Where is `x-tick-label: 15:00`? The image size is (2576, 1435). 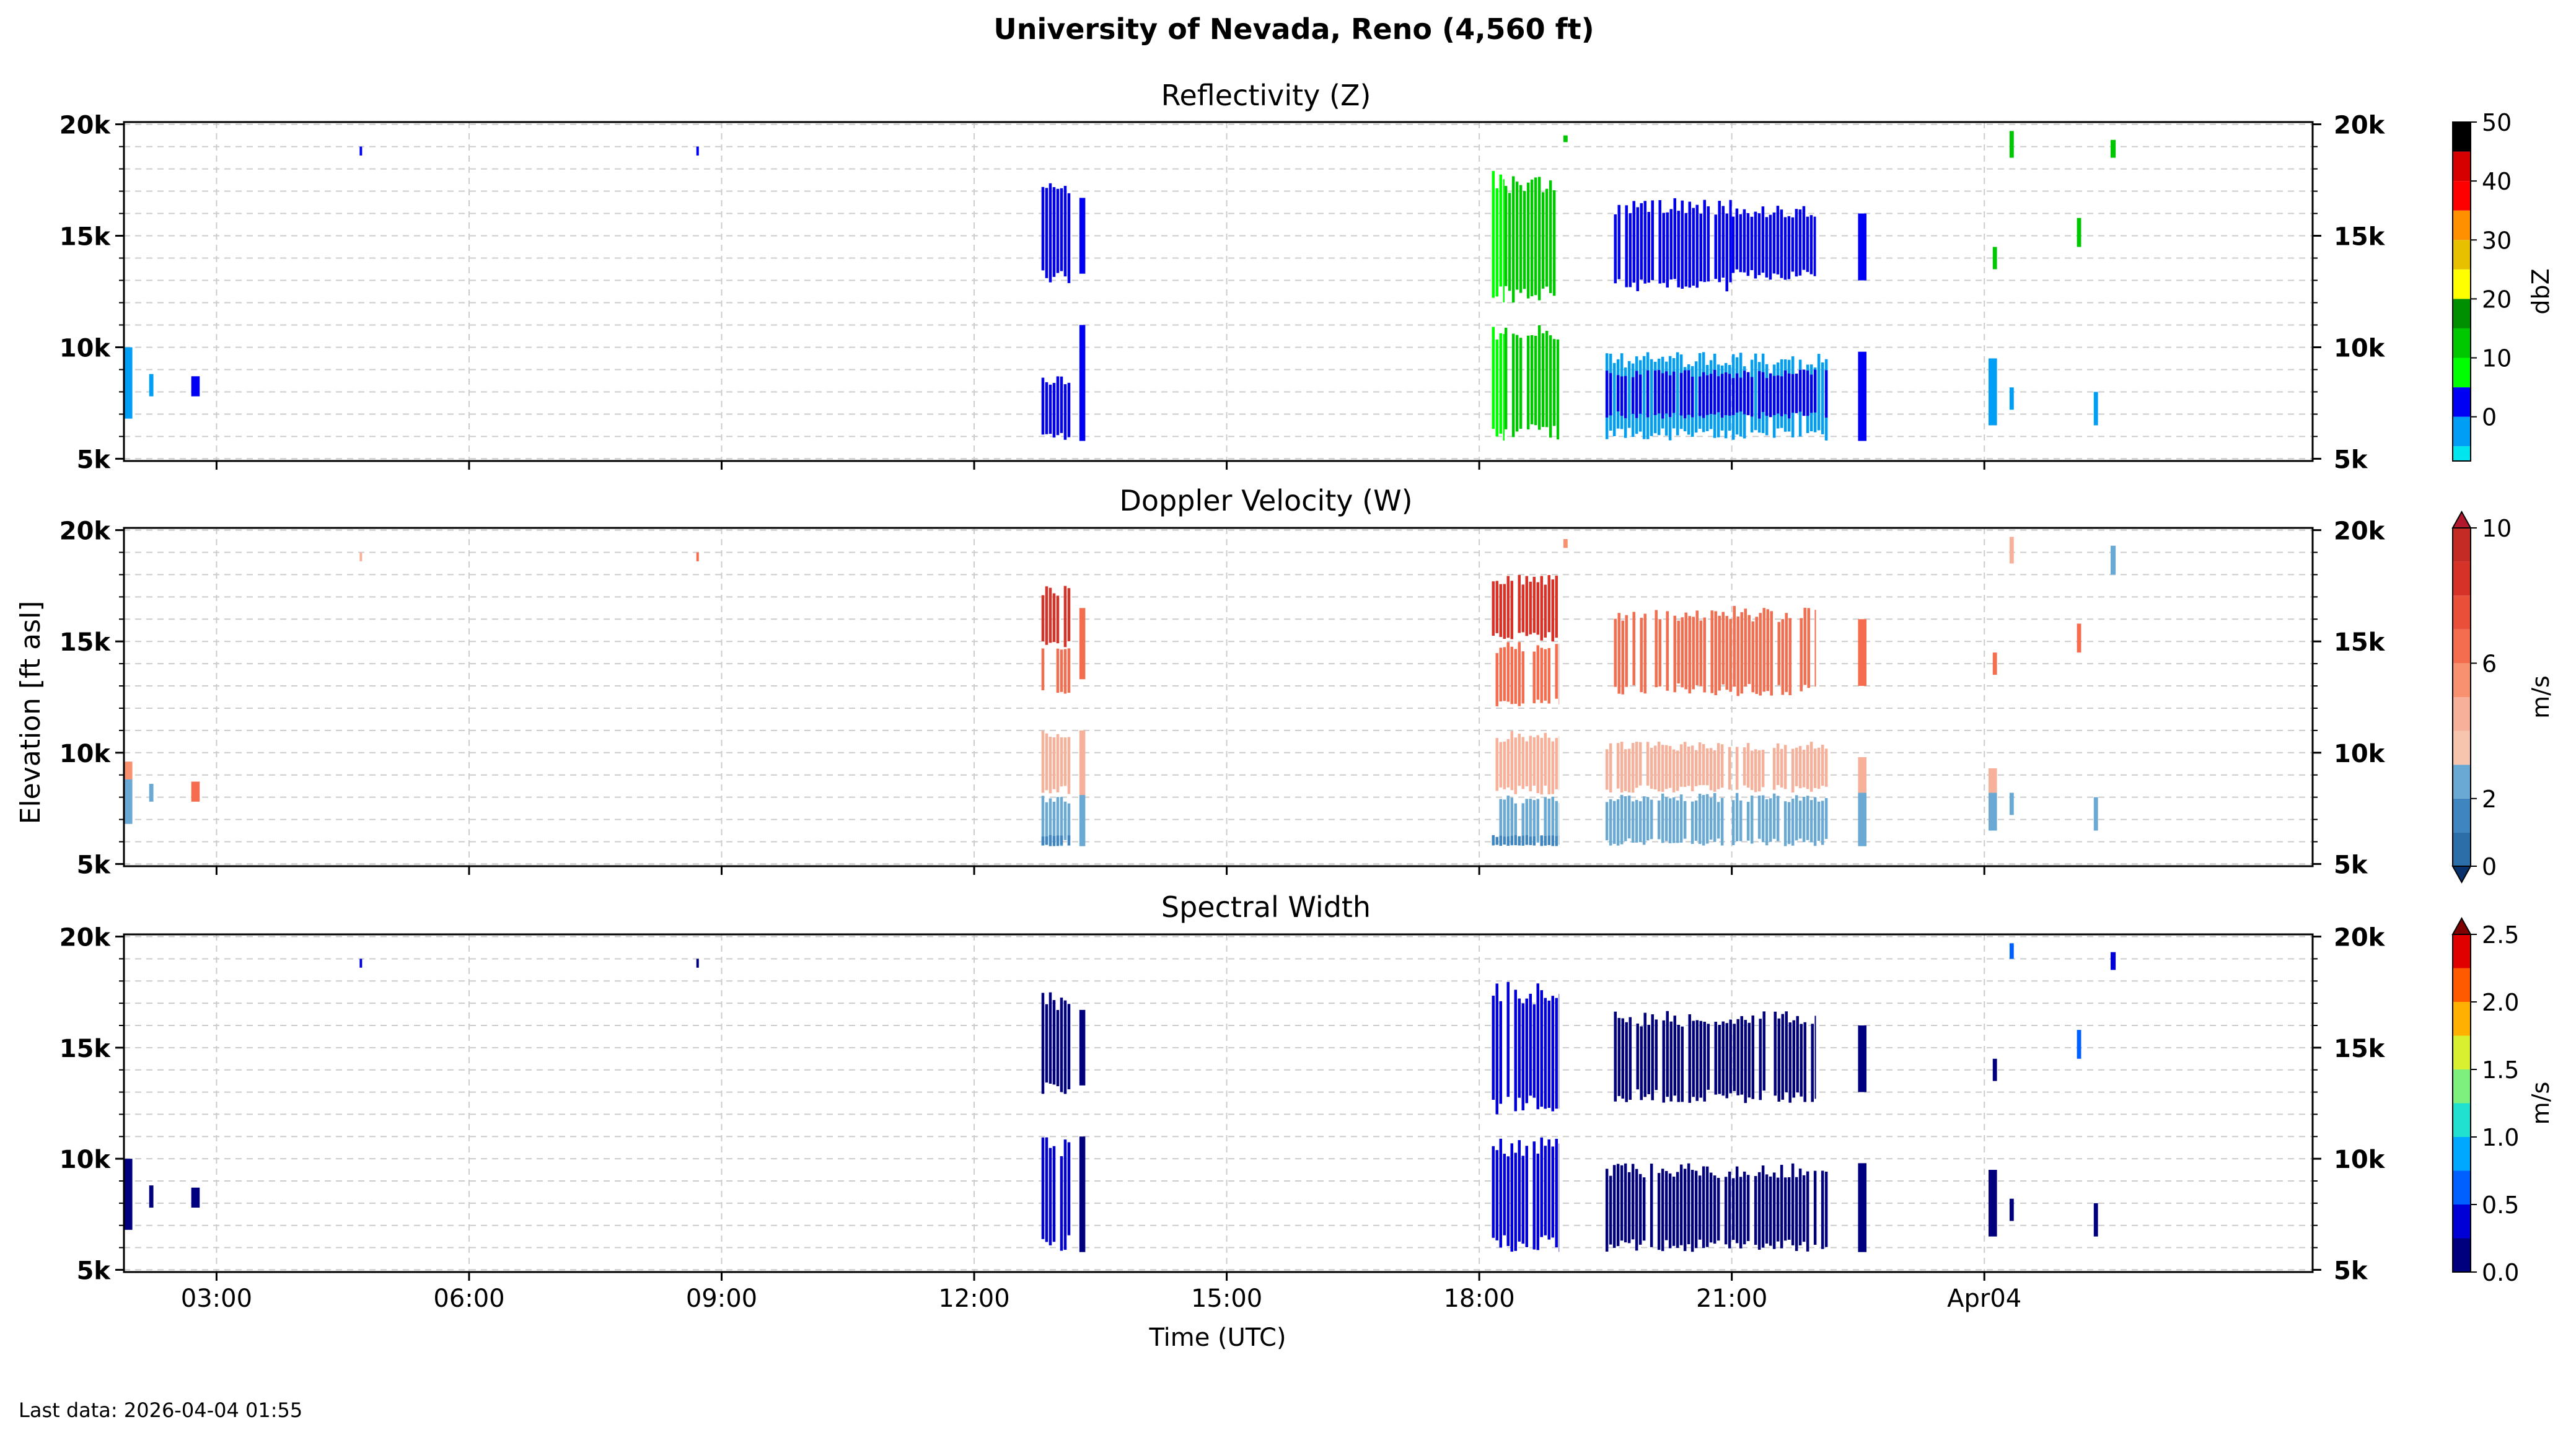
x-tick-label: 15:00 is located at coordinates (1227, 1298).